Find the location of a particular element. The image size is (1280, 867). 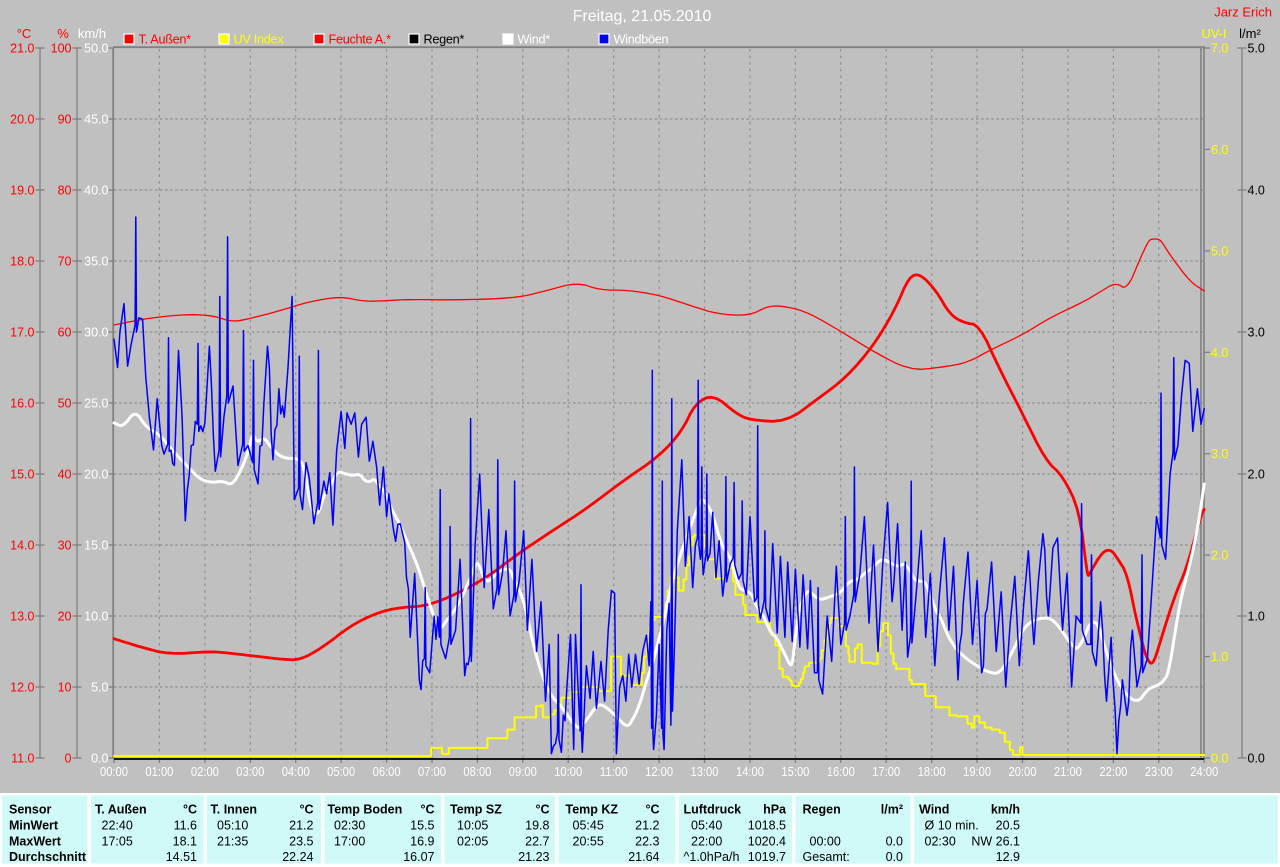

svg-text: 13.0 is located at coordinates (22, 617).